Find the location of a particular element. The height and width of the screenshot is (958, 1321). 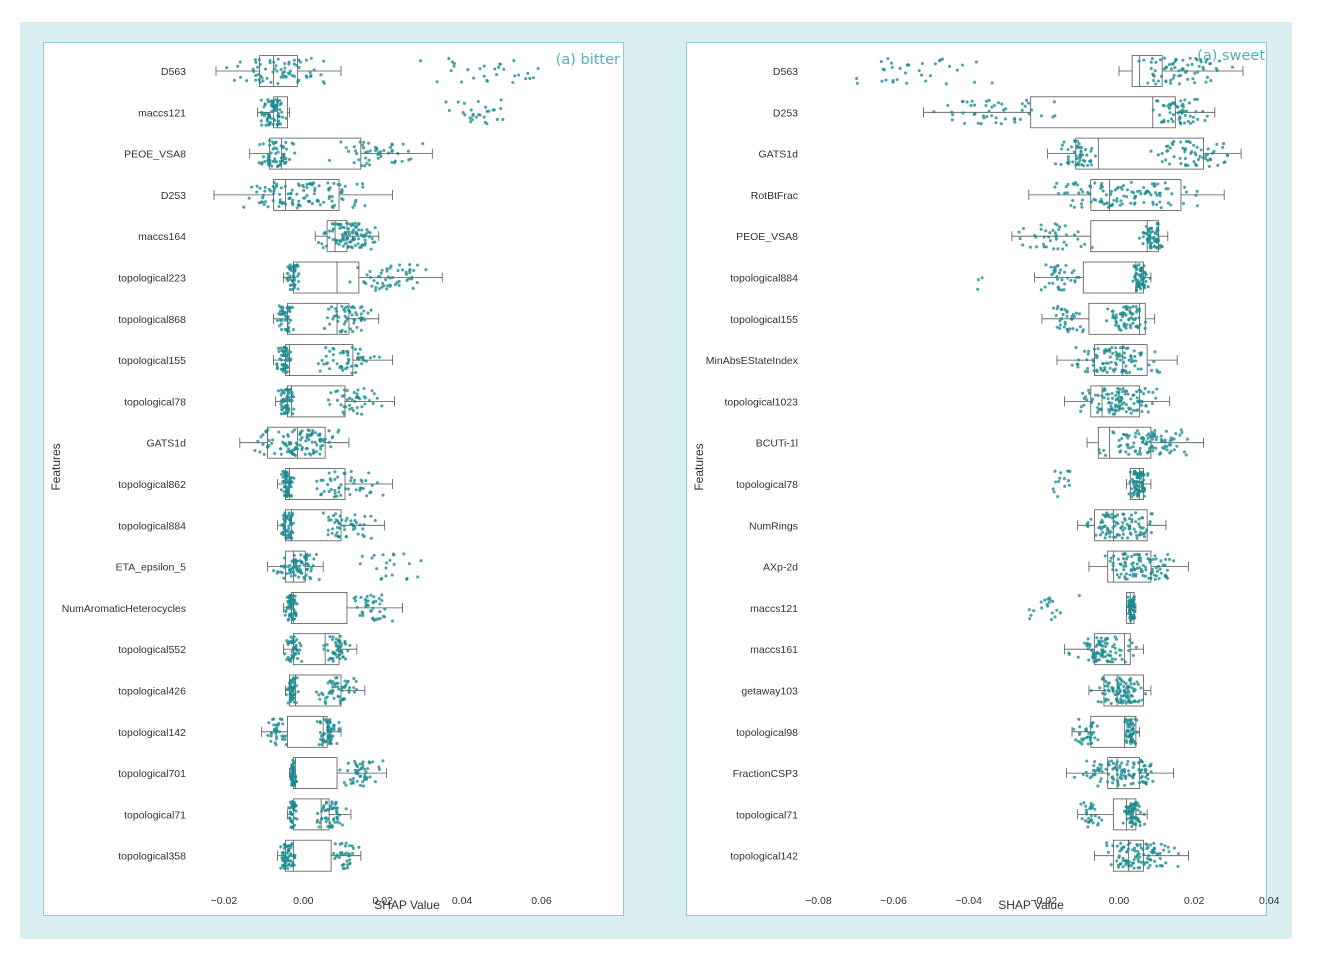

sweet-feature-label-d563: D563 is located at coordinates (785, 72).